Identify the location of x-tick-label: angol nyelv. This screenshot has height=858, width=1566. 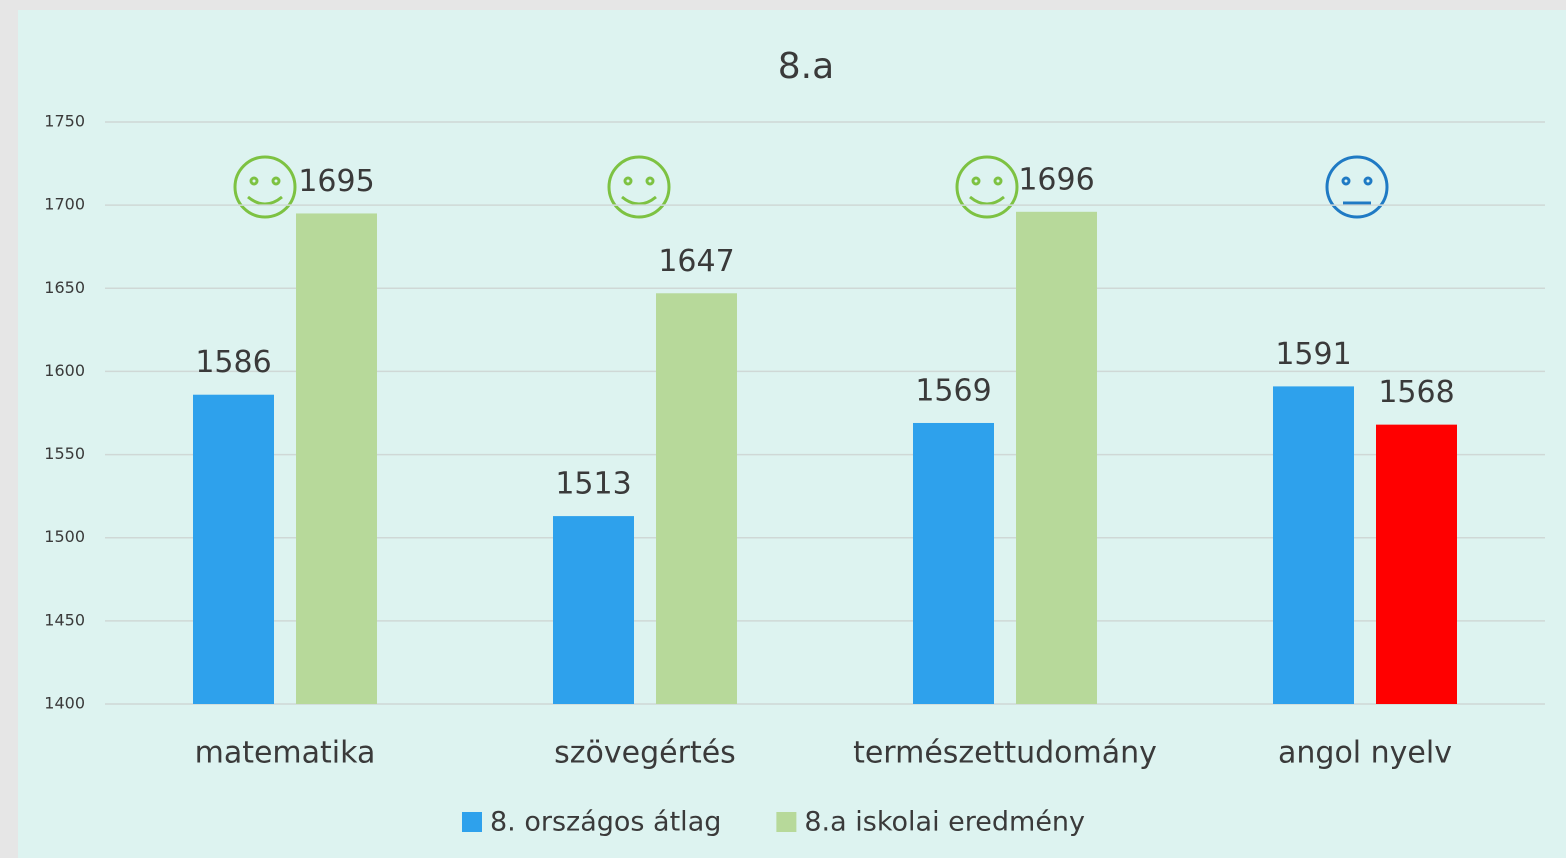
(1365, 753).